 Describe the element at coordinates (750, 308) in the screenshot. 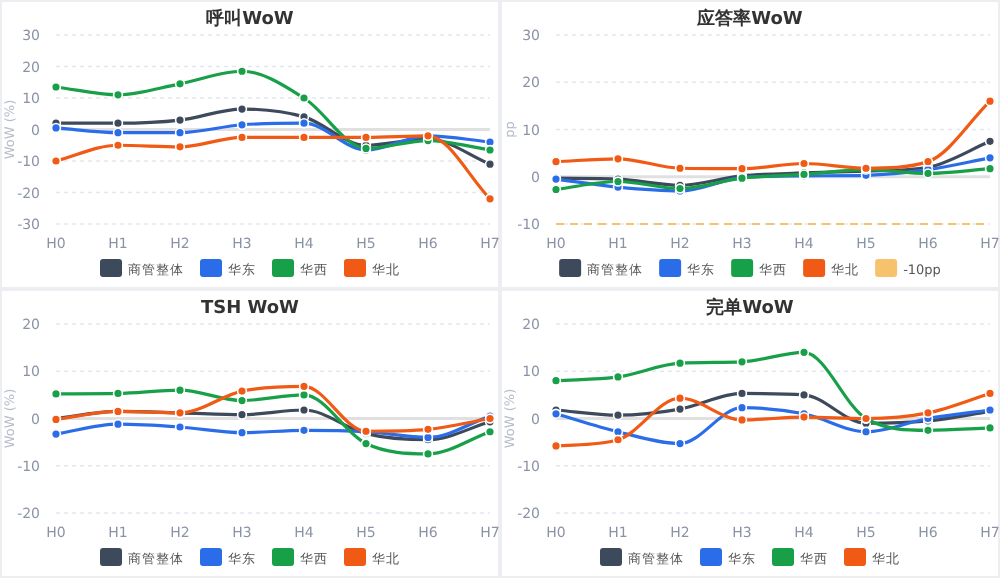

I see `chart-title: 完单WoW` at that location.